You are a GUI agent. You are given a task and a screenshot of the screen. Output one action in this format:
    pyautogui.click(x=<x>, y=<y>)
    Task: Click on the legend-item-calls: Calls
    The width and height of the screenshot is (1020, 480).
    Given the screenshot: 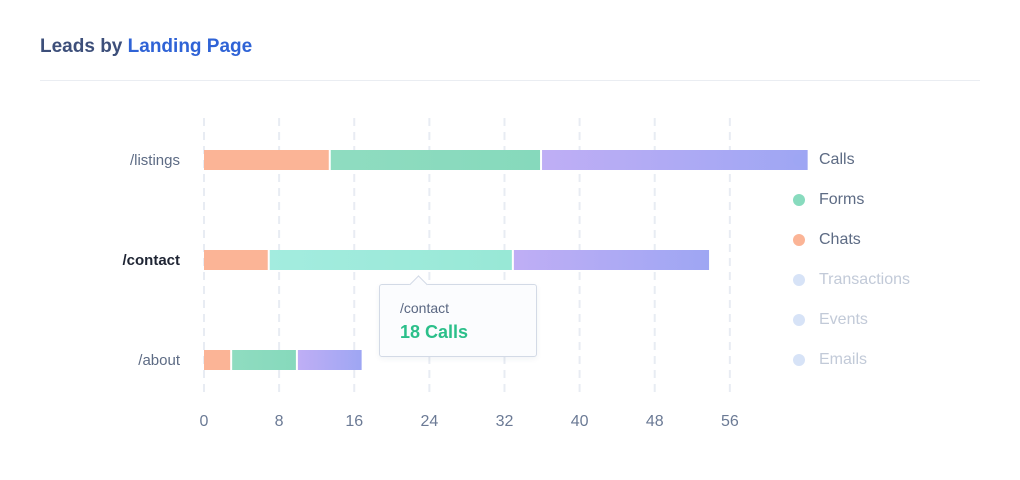 What is the action you would take?
    pyautogui.click(x=851, y=160)
    